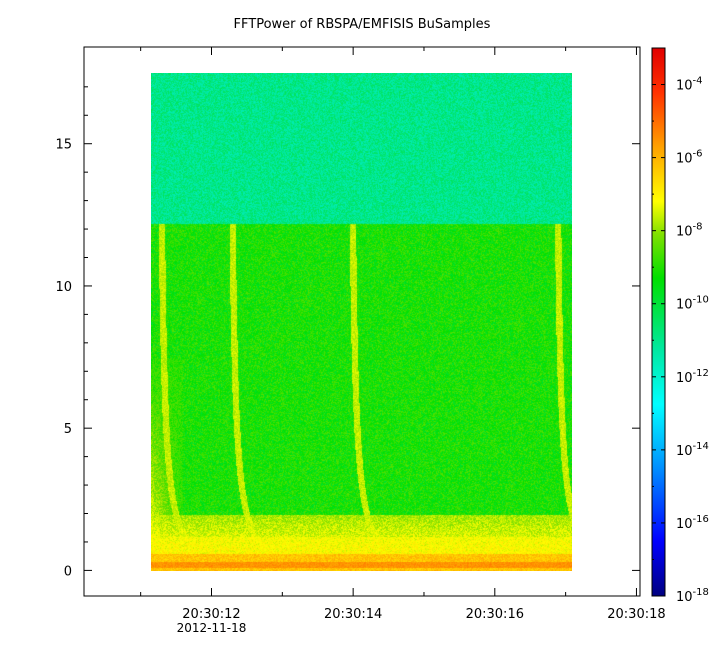 The height and width of the screenshot is (656, 724). What do you see at coordinates (658, 322) in the screenshot?
I see `colorbar-gradient` at bounding box center [658, 322].